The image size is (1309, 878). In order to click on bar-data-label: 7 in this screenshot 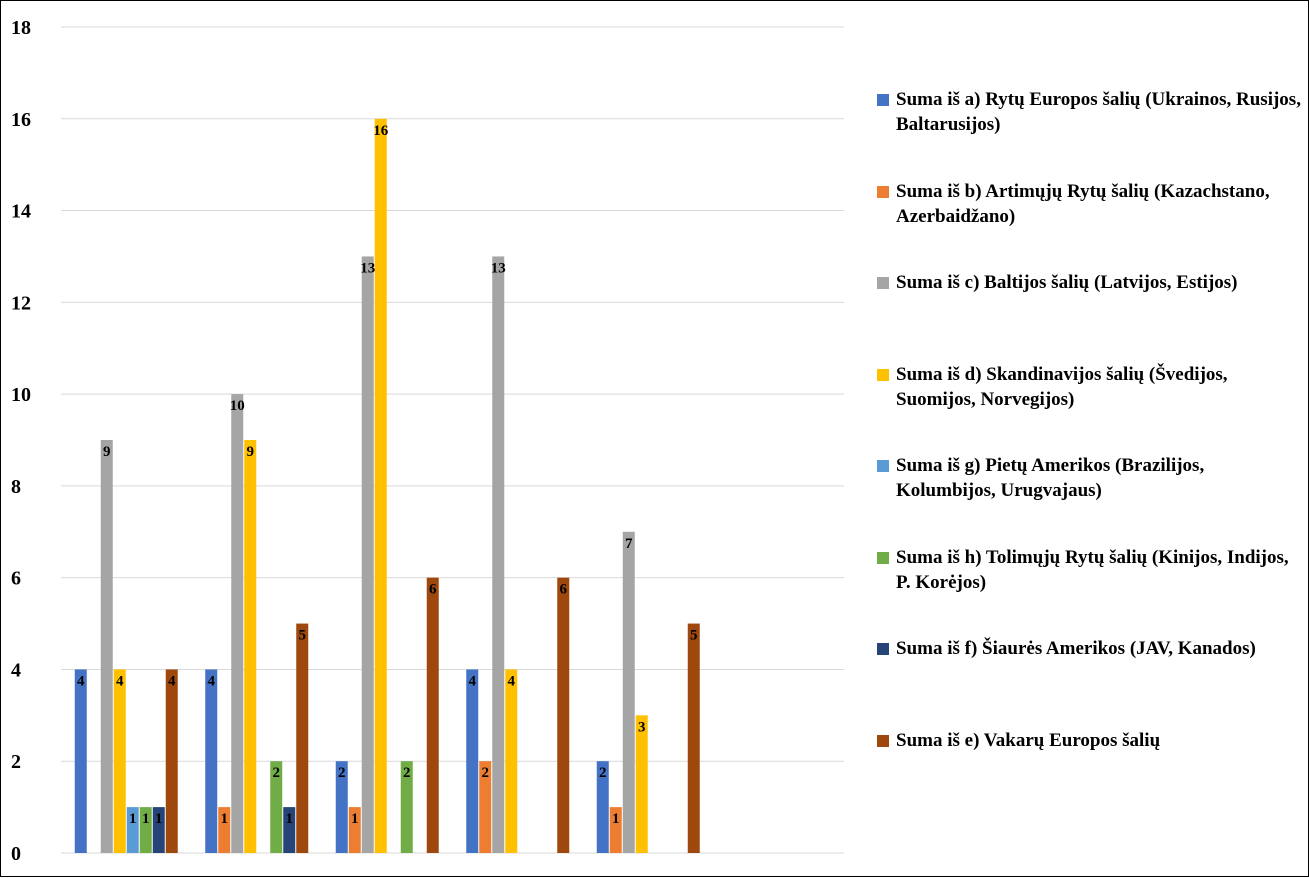, I will do `click(629, 544)`.